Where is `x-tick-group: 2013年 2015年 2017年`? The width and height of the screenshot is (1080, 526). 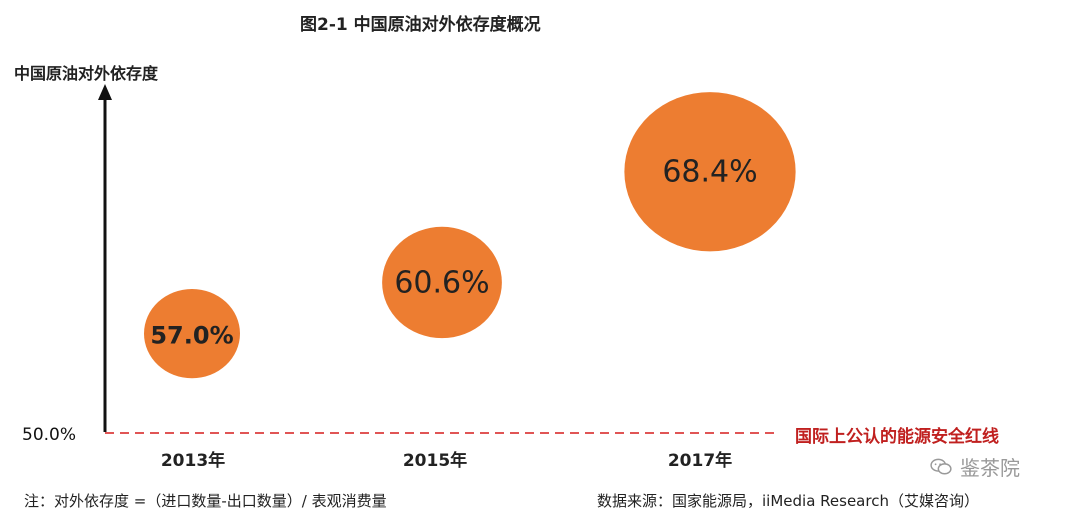
x-tick-group: 2013年 2015年 2017年 is located at coordinates (446, 460).